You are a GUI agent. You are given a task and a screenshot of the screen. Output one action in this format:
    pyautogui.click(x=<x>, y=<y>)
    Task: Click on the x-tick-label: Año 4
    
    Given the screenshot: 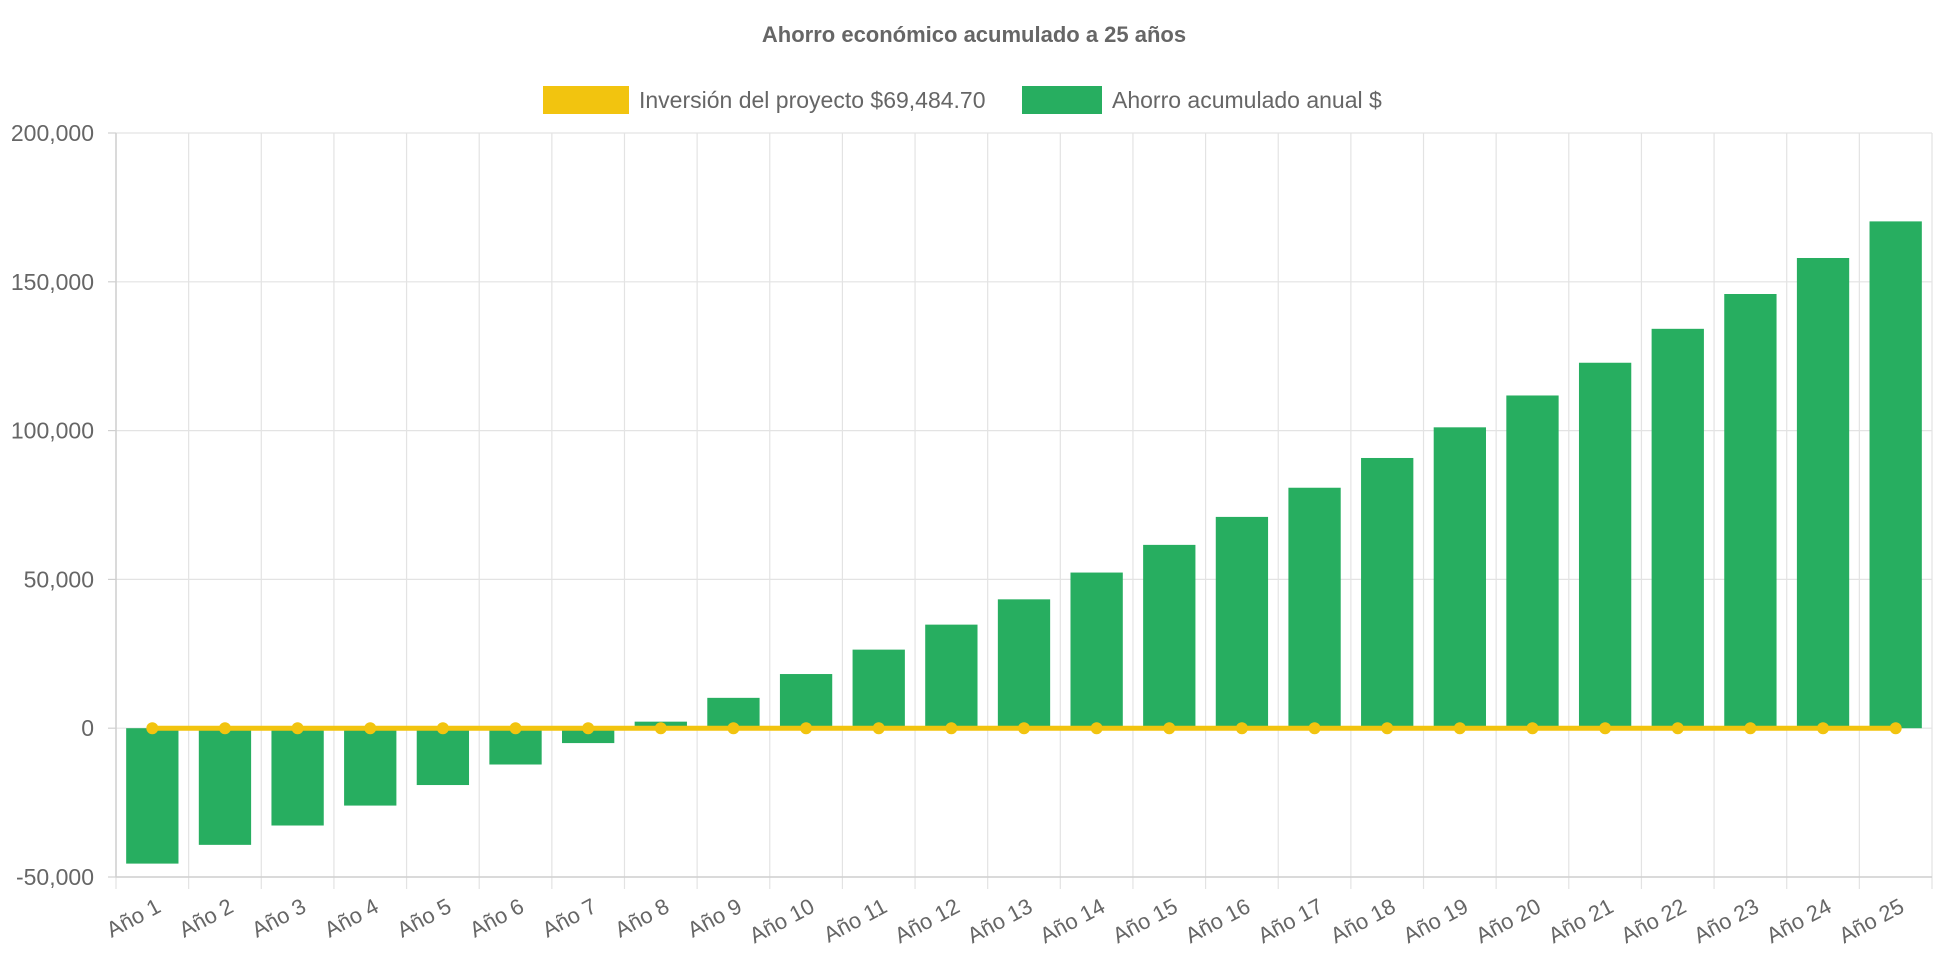 What is the action you would take?
    pyautogui.click(x=351, y=917)
    